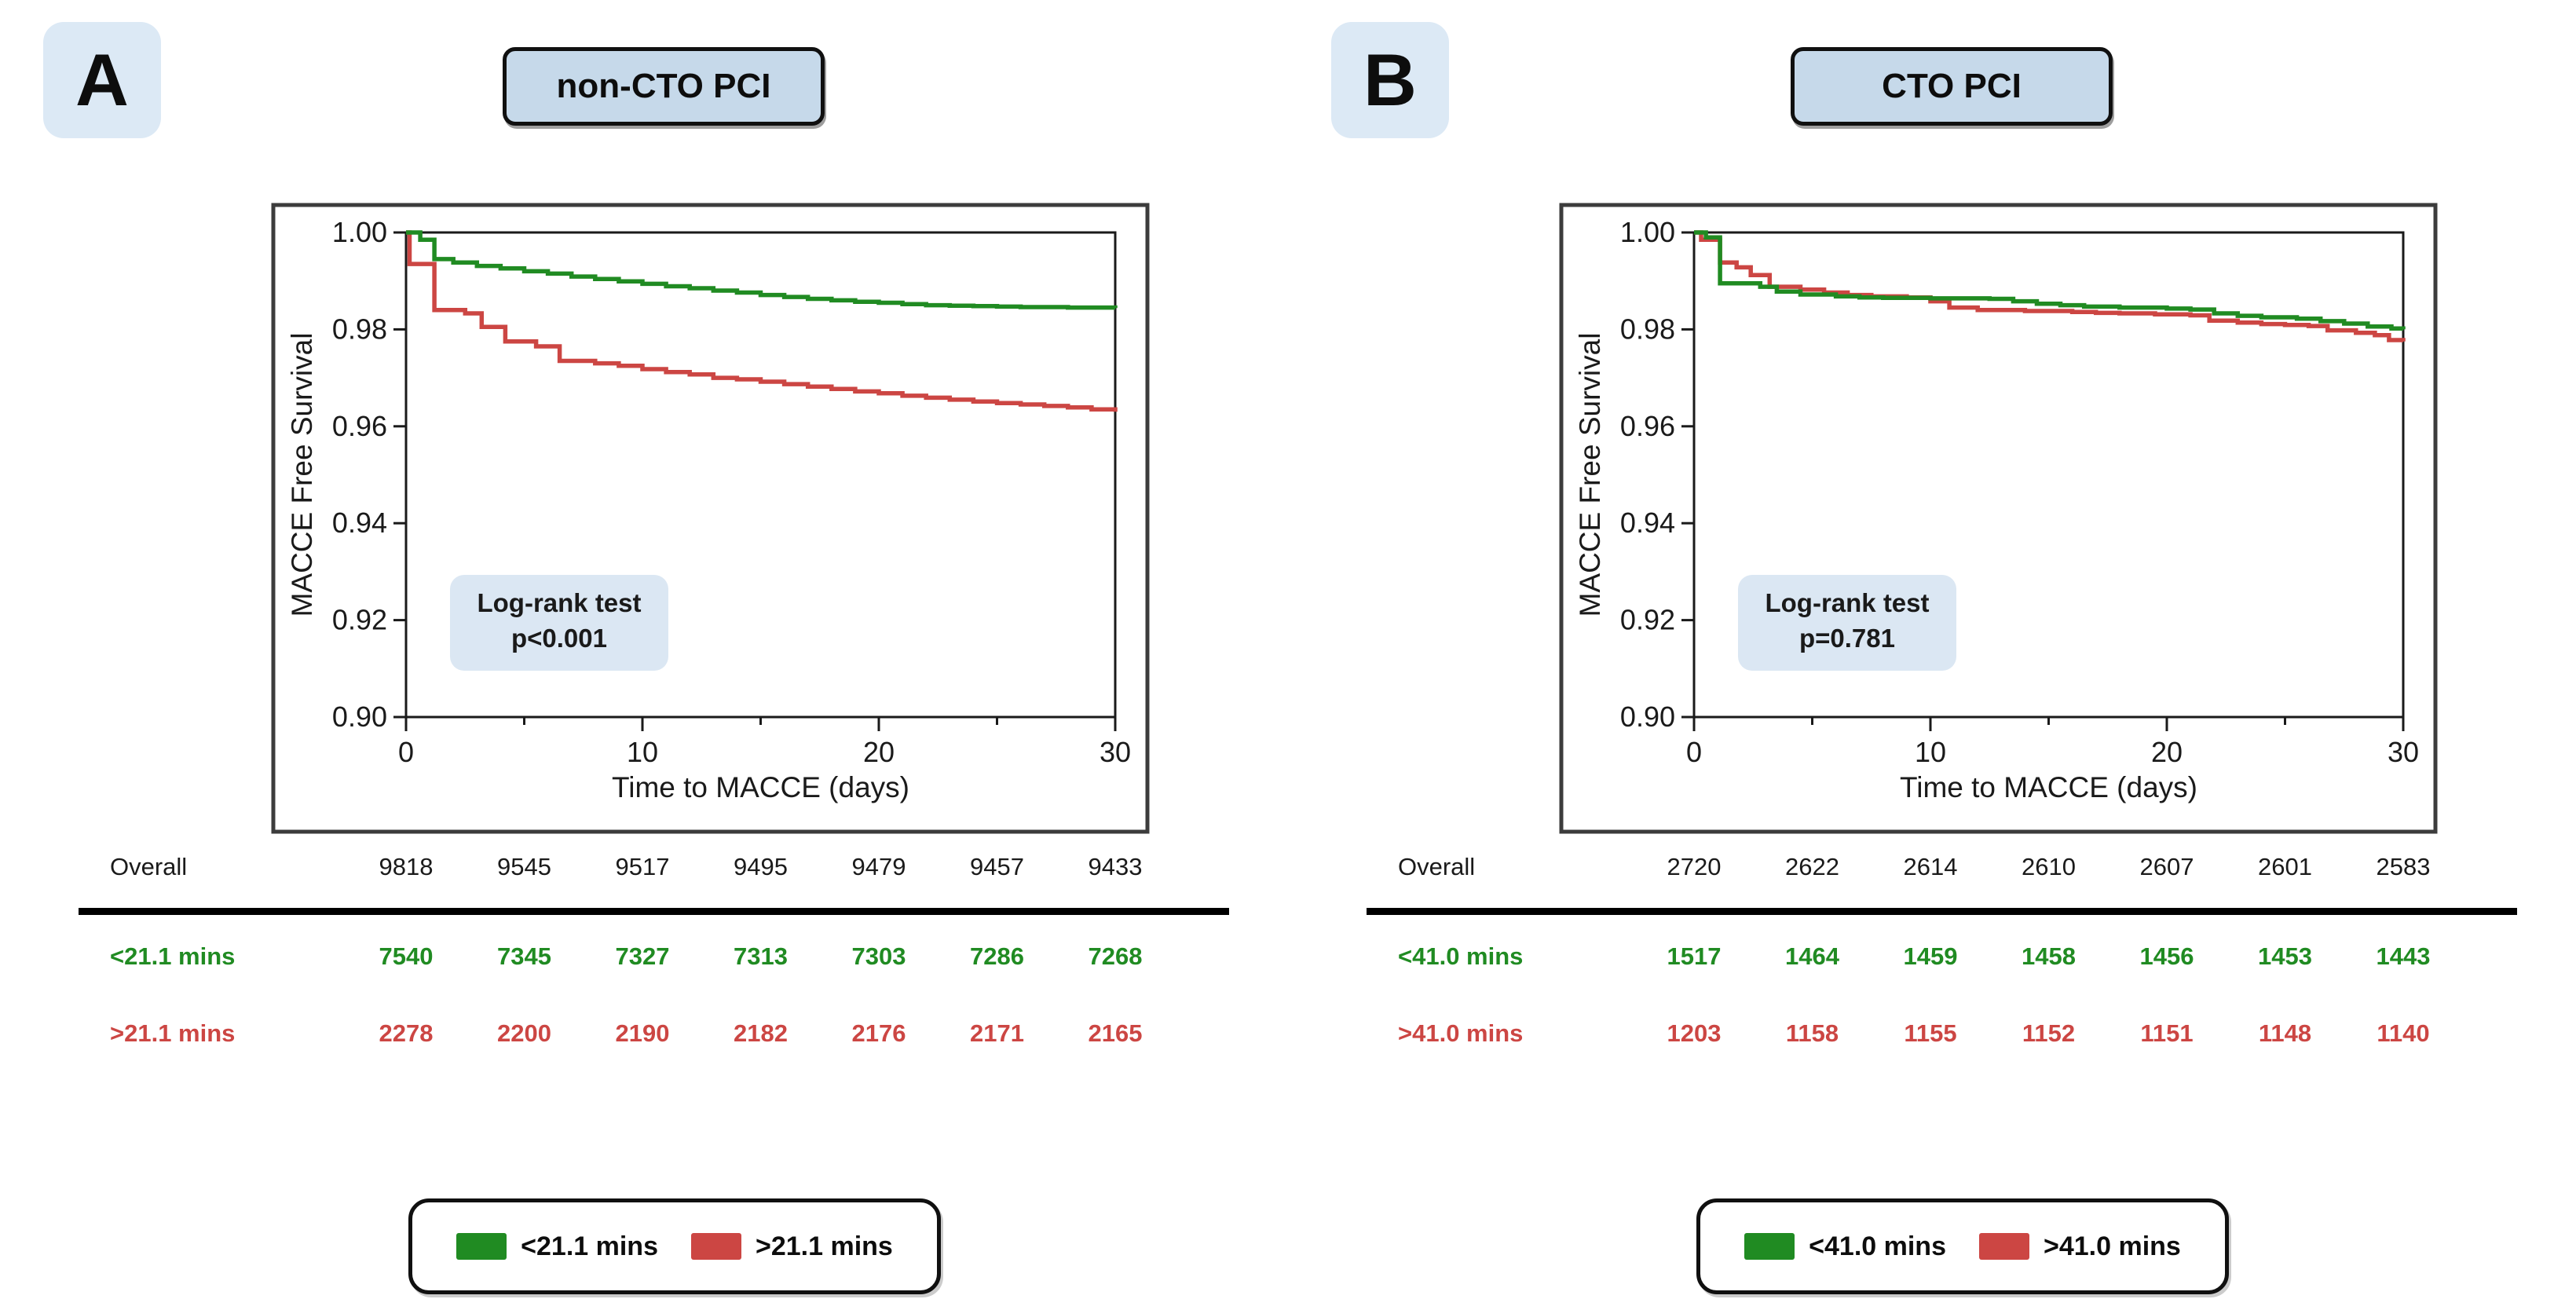 The height and width of the screenshot is (1310, 2576). What do you see at coordinates (524, 1033) in the screenshot?
I see `risk-count-cell: 2200` at bounding box center [524, 1033].